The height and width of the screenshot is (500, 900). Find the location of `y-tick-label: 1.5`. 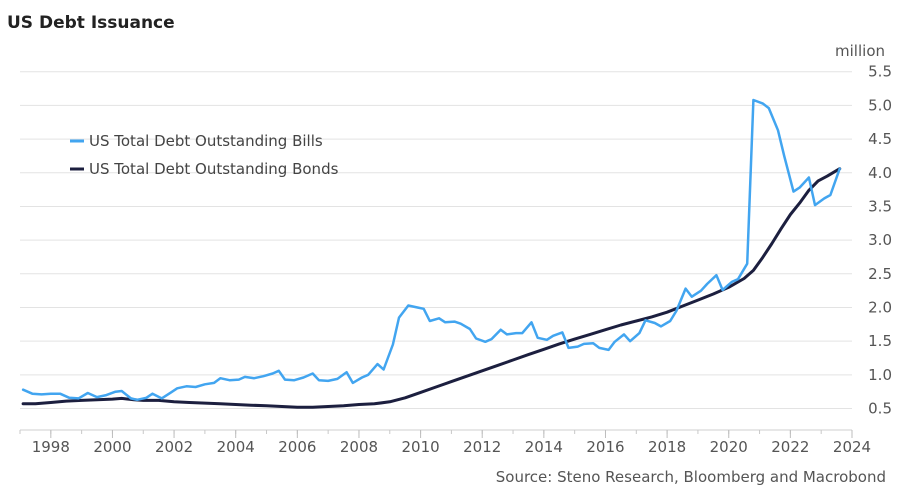

y-tick-label: 1.5 is located at coordinates (880, 341).